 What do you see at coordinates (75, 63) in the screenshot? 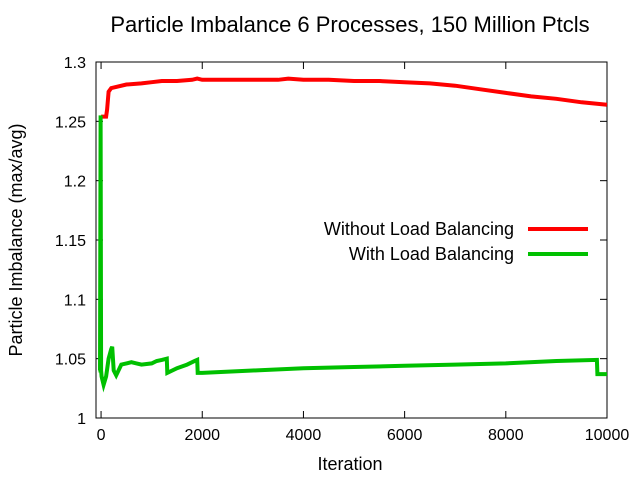
I see `y-tick-label: 1.3` at bounding box center [75, 63].